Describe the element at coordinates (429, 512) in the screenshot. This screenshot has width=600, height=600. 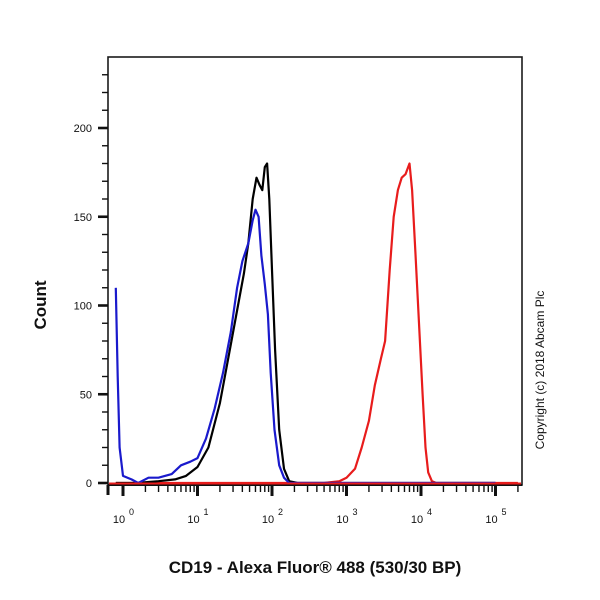
I see `x-tick-exponent: 4` at that location.